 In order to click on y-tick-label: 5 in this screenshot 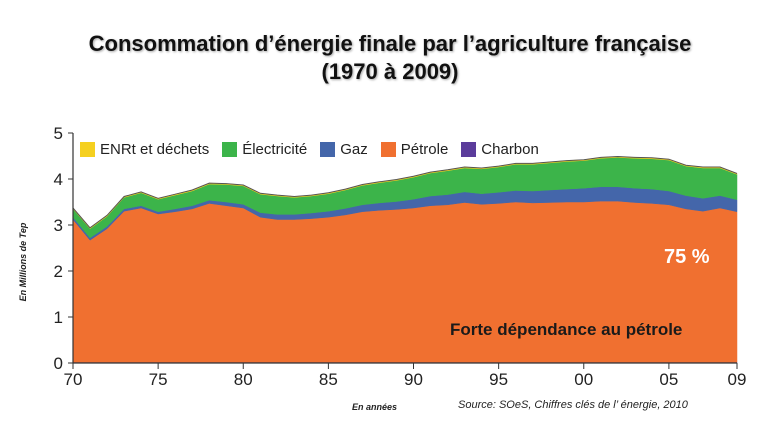, I will do `click(58, 133)`.